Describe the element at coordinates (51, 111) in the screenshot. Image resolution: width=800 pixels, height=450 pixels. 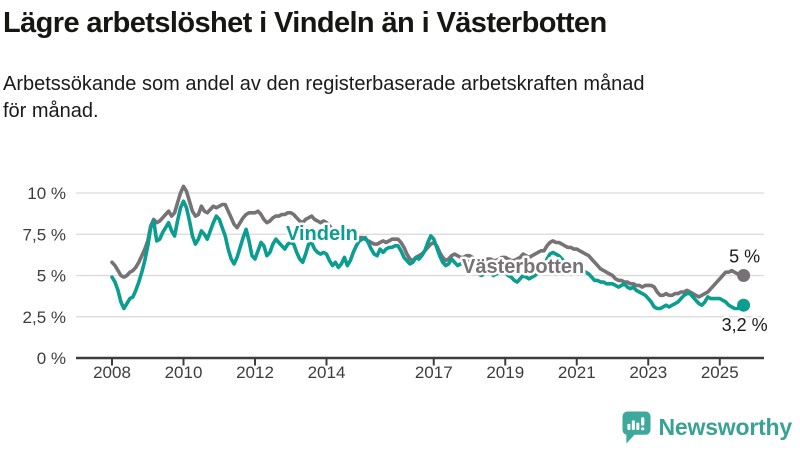
I see `chart-subtitle-line2: för månad.` at that location.